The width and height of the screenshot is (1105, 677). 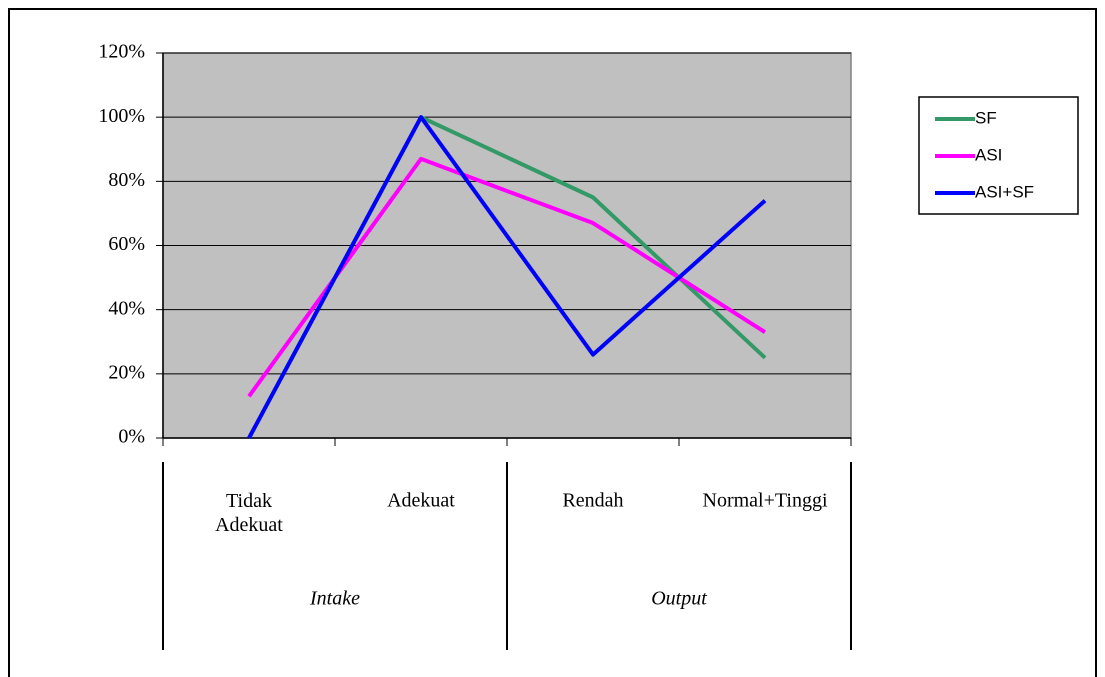 I want to click on y-tick-label: 120%, so click(x=121, y=52).